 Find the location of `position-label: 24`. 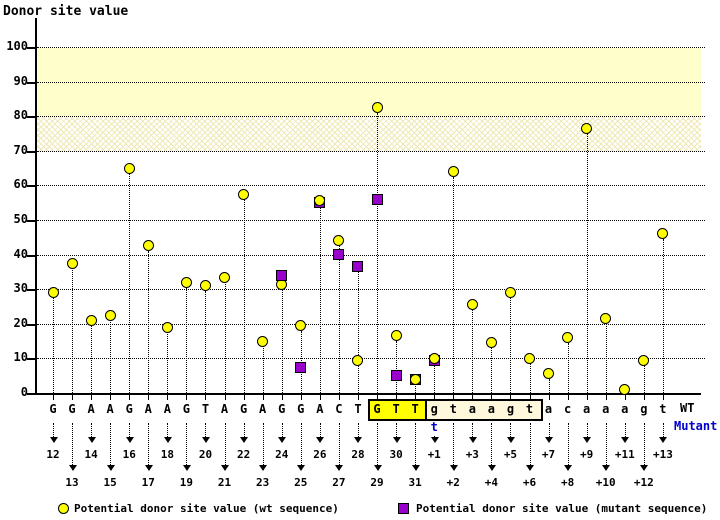

position-label: 24 is located at coordinates (282, 454).